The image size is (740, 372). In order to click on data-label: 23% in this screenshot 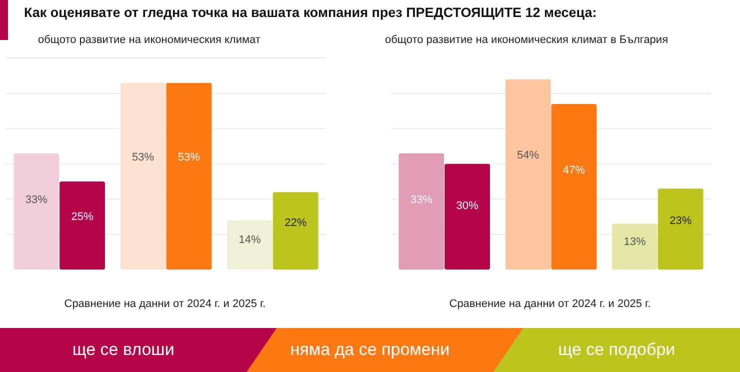, I will do `click(681, 221)`.